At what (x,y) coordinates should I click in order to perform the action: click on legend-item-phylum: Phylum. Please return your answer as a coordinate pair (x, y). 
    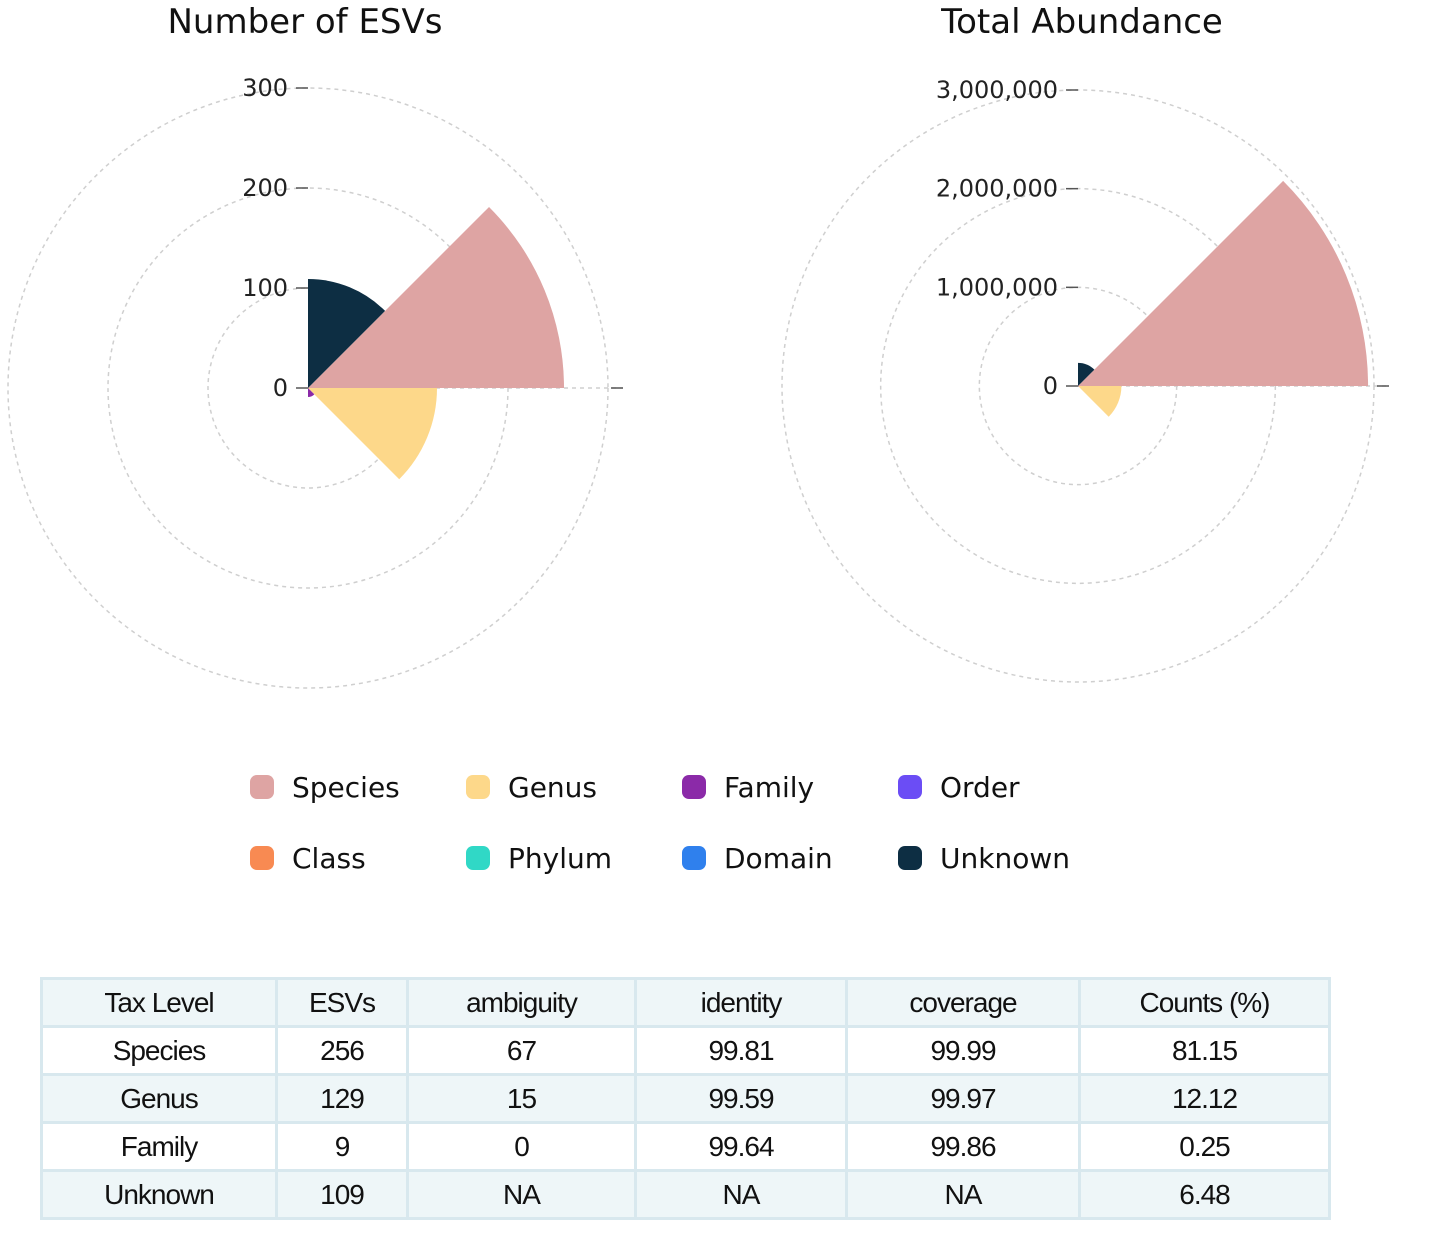
    Looking at the image, I should click on (539, 858).